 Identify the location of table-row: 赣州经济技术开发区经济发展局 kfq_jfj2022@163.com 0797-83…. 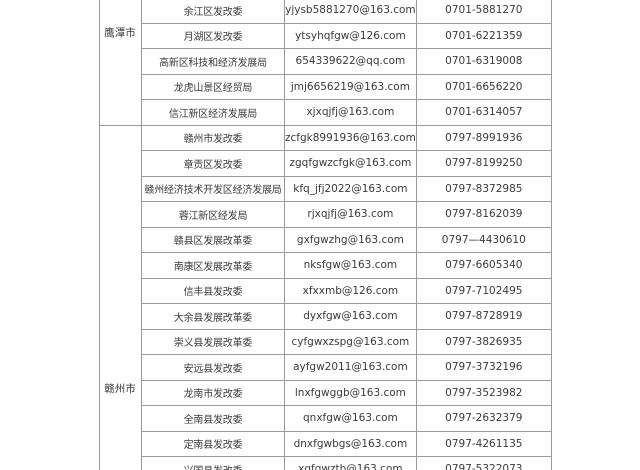
(326, 188).